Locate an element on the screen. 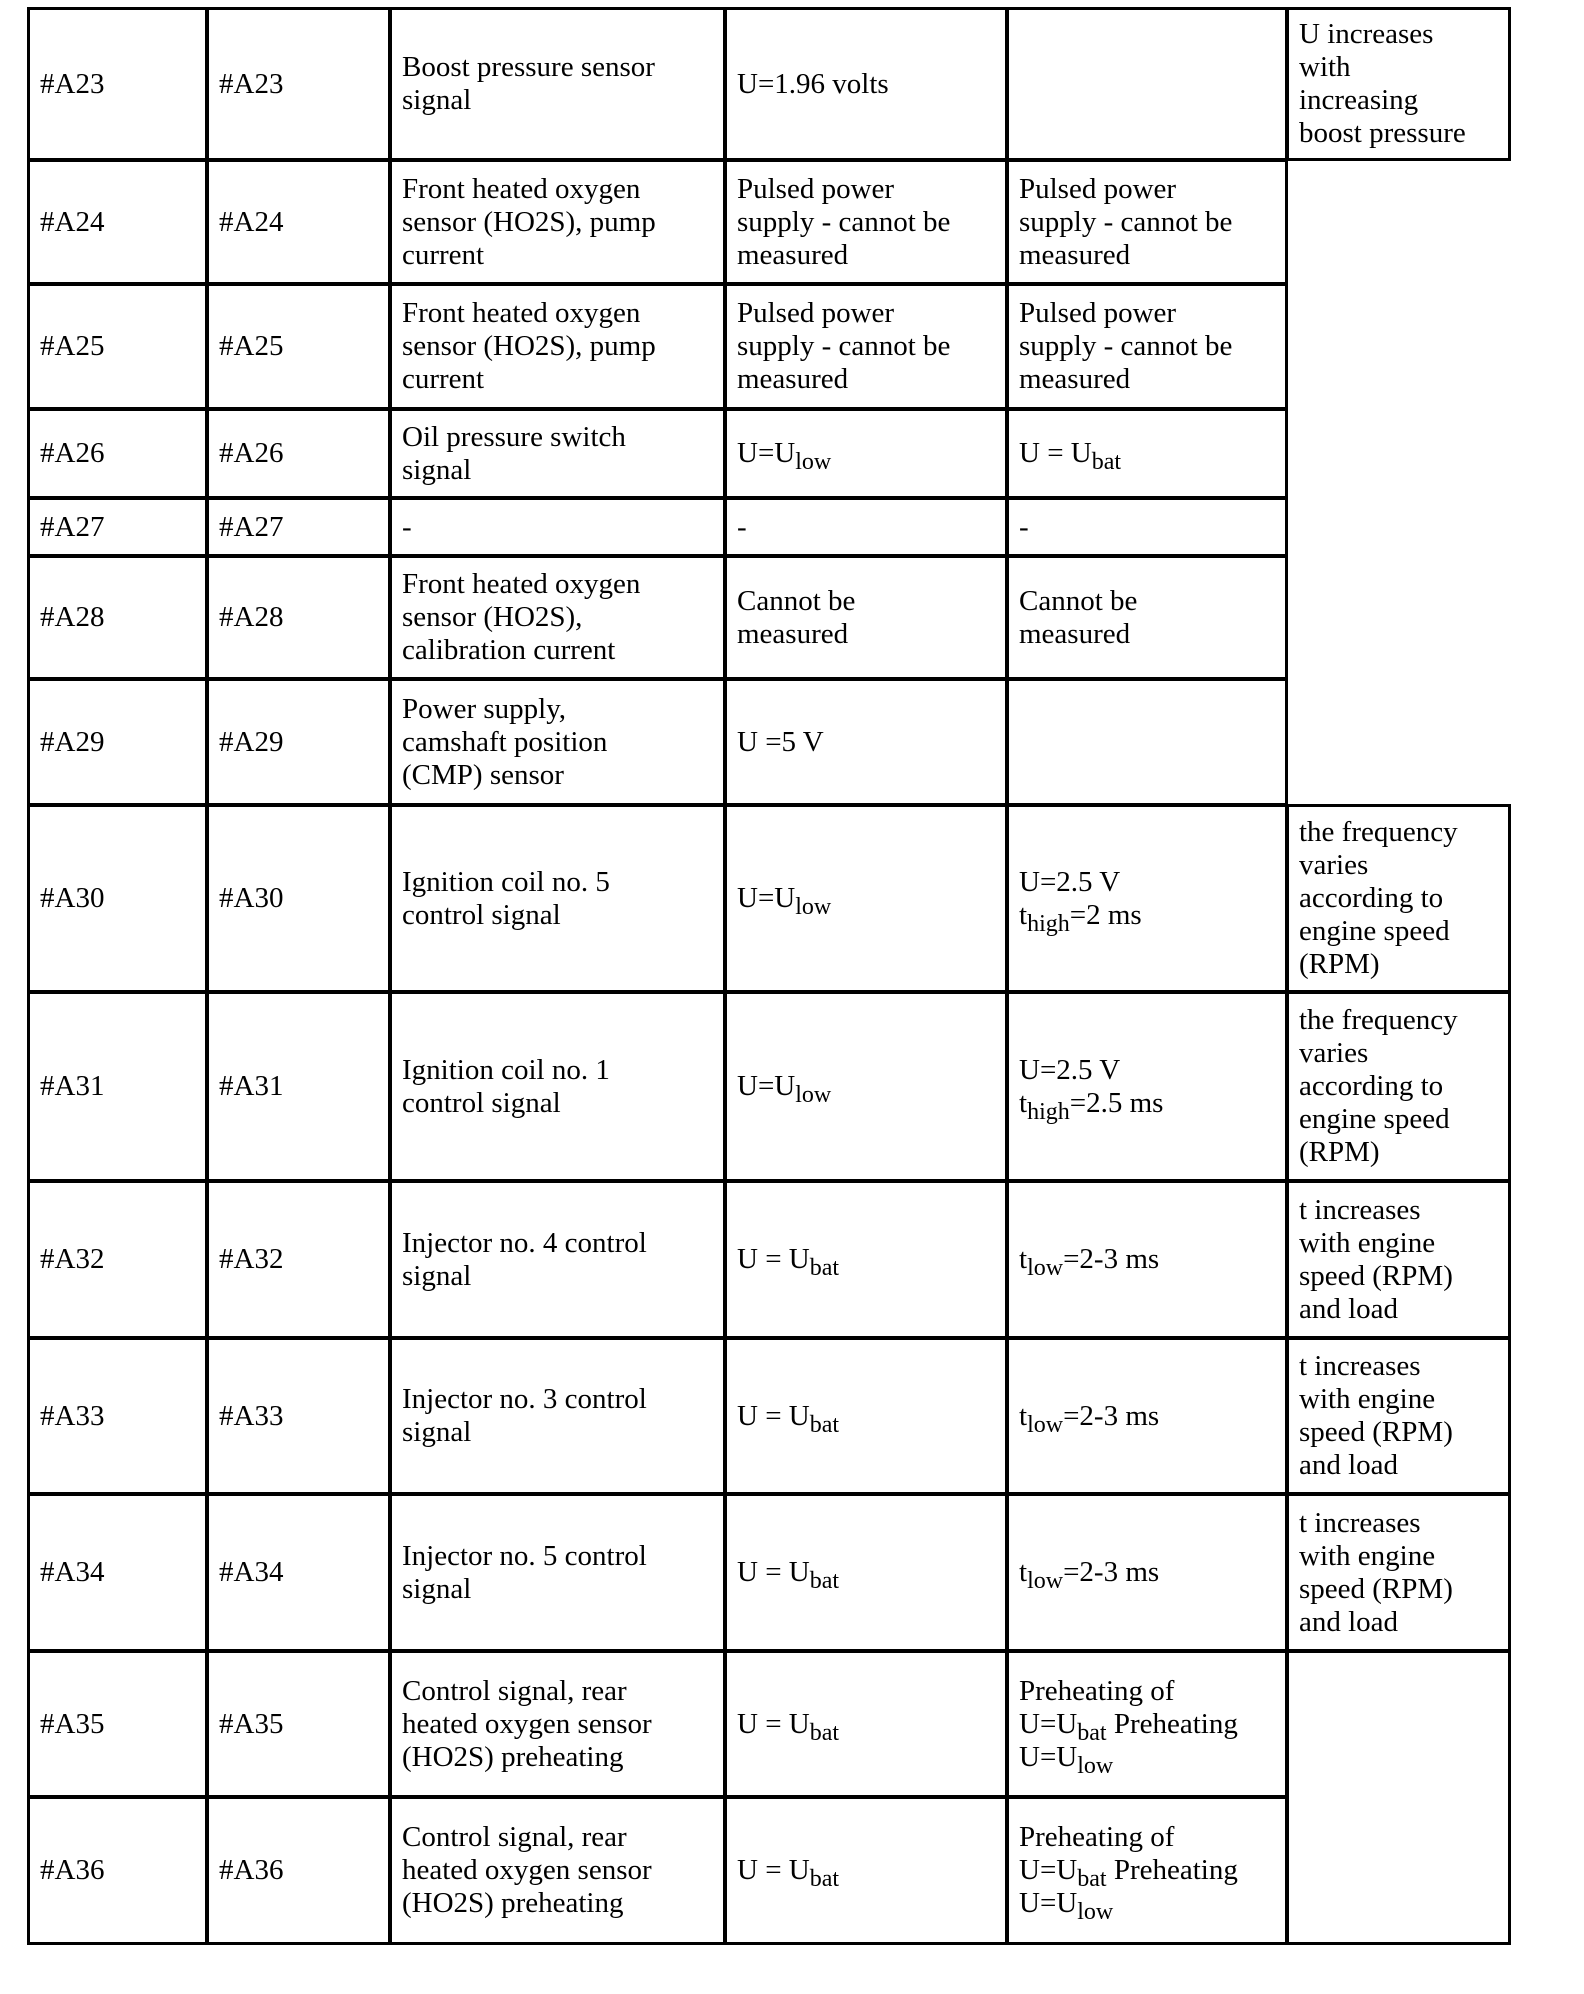  pin-cell: #A36 is located at coordinates (117, 1870).